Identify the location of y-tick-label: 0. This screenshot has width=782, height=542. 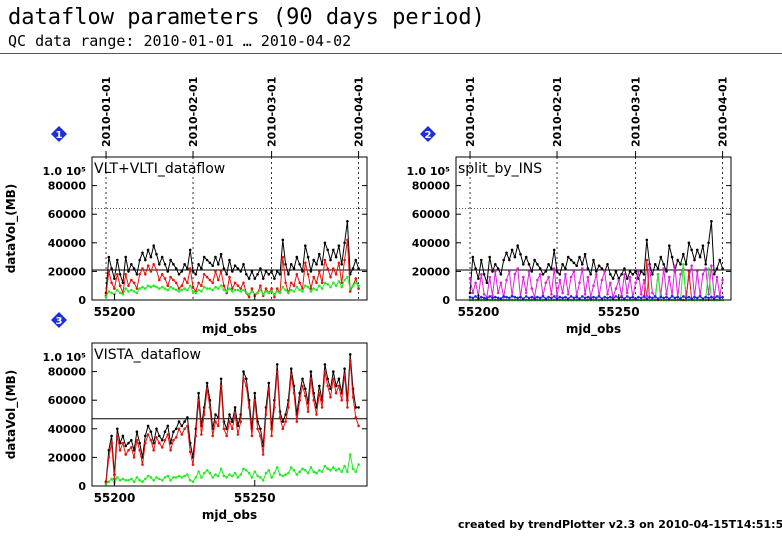
(82, 486).